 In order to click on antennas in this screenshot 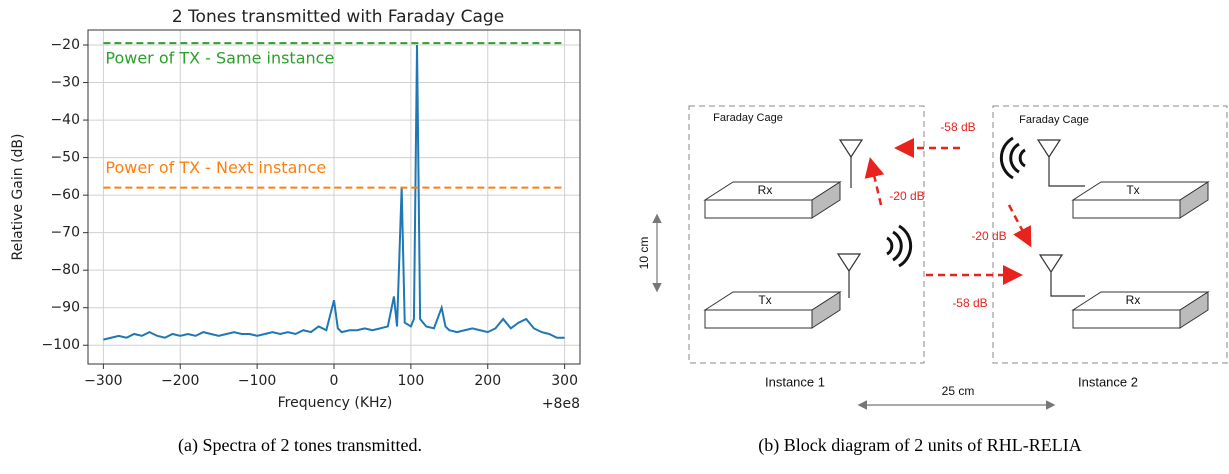, I will do `click(960, 218)`.